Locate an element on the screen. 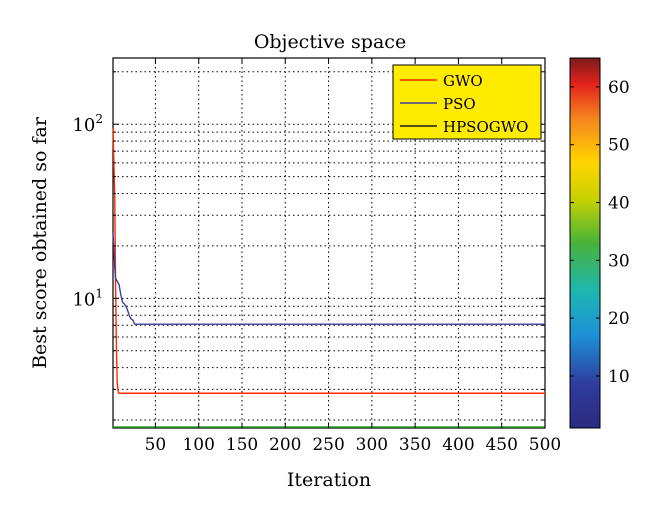 The width and height of the screenshot is (660, 517). x-tick-label: 50 is located at coordinates (156, 445).